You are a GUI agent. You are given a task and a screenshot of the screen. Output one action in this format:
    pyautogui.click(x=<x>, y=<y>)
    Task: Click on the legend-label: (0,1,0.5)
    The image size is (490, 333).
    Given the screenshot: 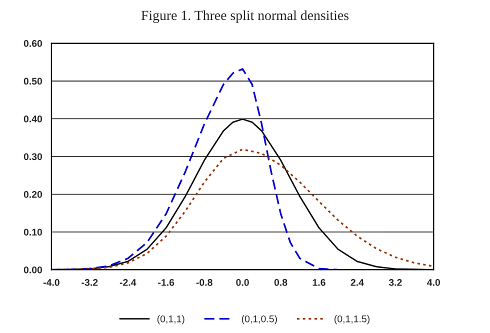 What is the action you would take?
    pyautogui.click(x=259, y=319)
    